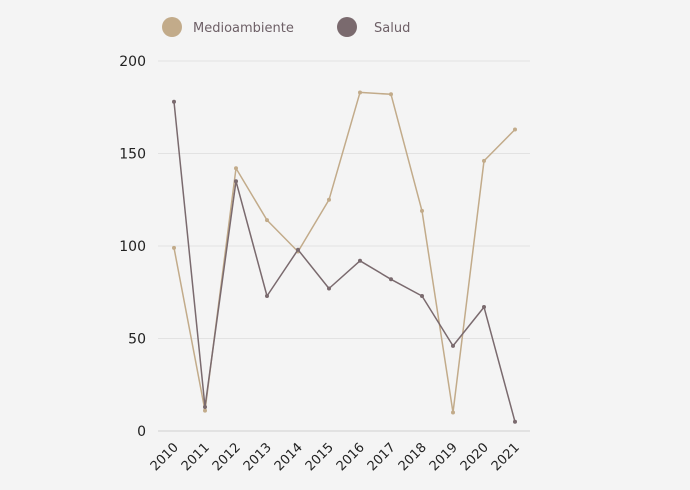  What do you see at coordinates (347, 27) in the screenshot?
I see `legend-swatch-salud` at bounding box center [347, 27].